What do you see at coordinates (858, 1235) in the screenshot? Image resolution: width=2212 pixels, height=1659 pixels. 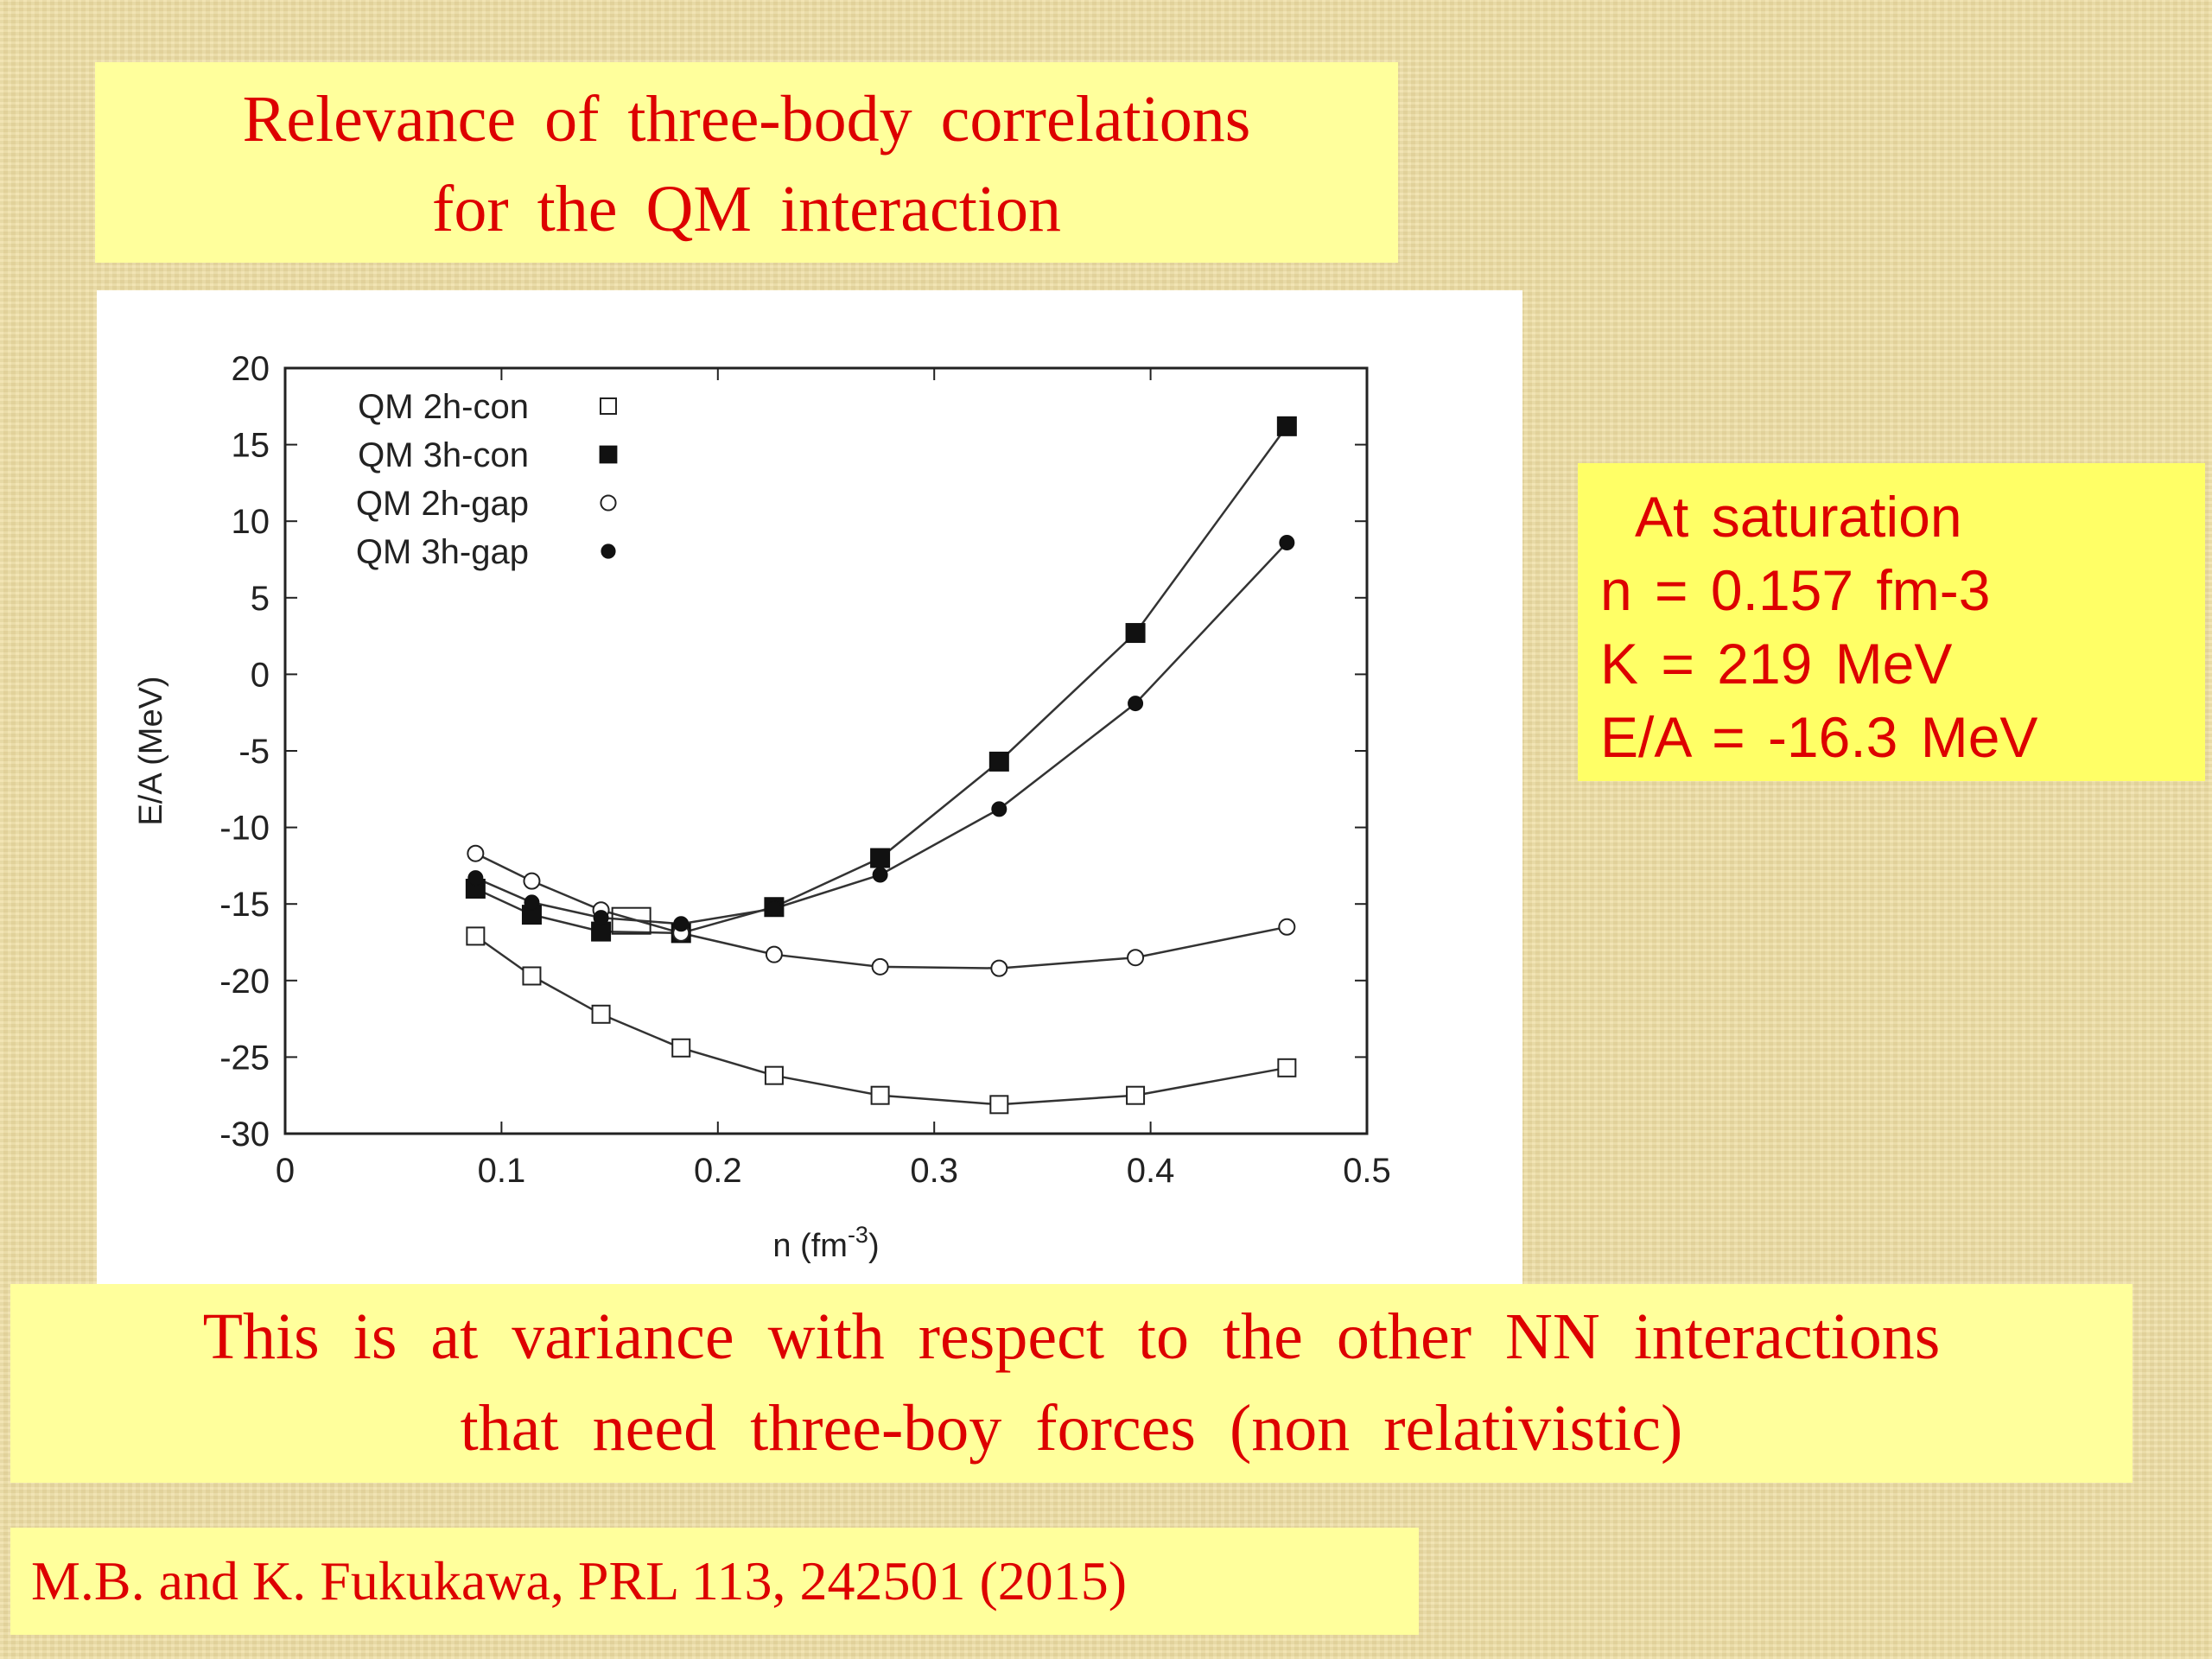 I see `x-axis-label-superscript: -3` at bounding box center [858, 1235].